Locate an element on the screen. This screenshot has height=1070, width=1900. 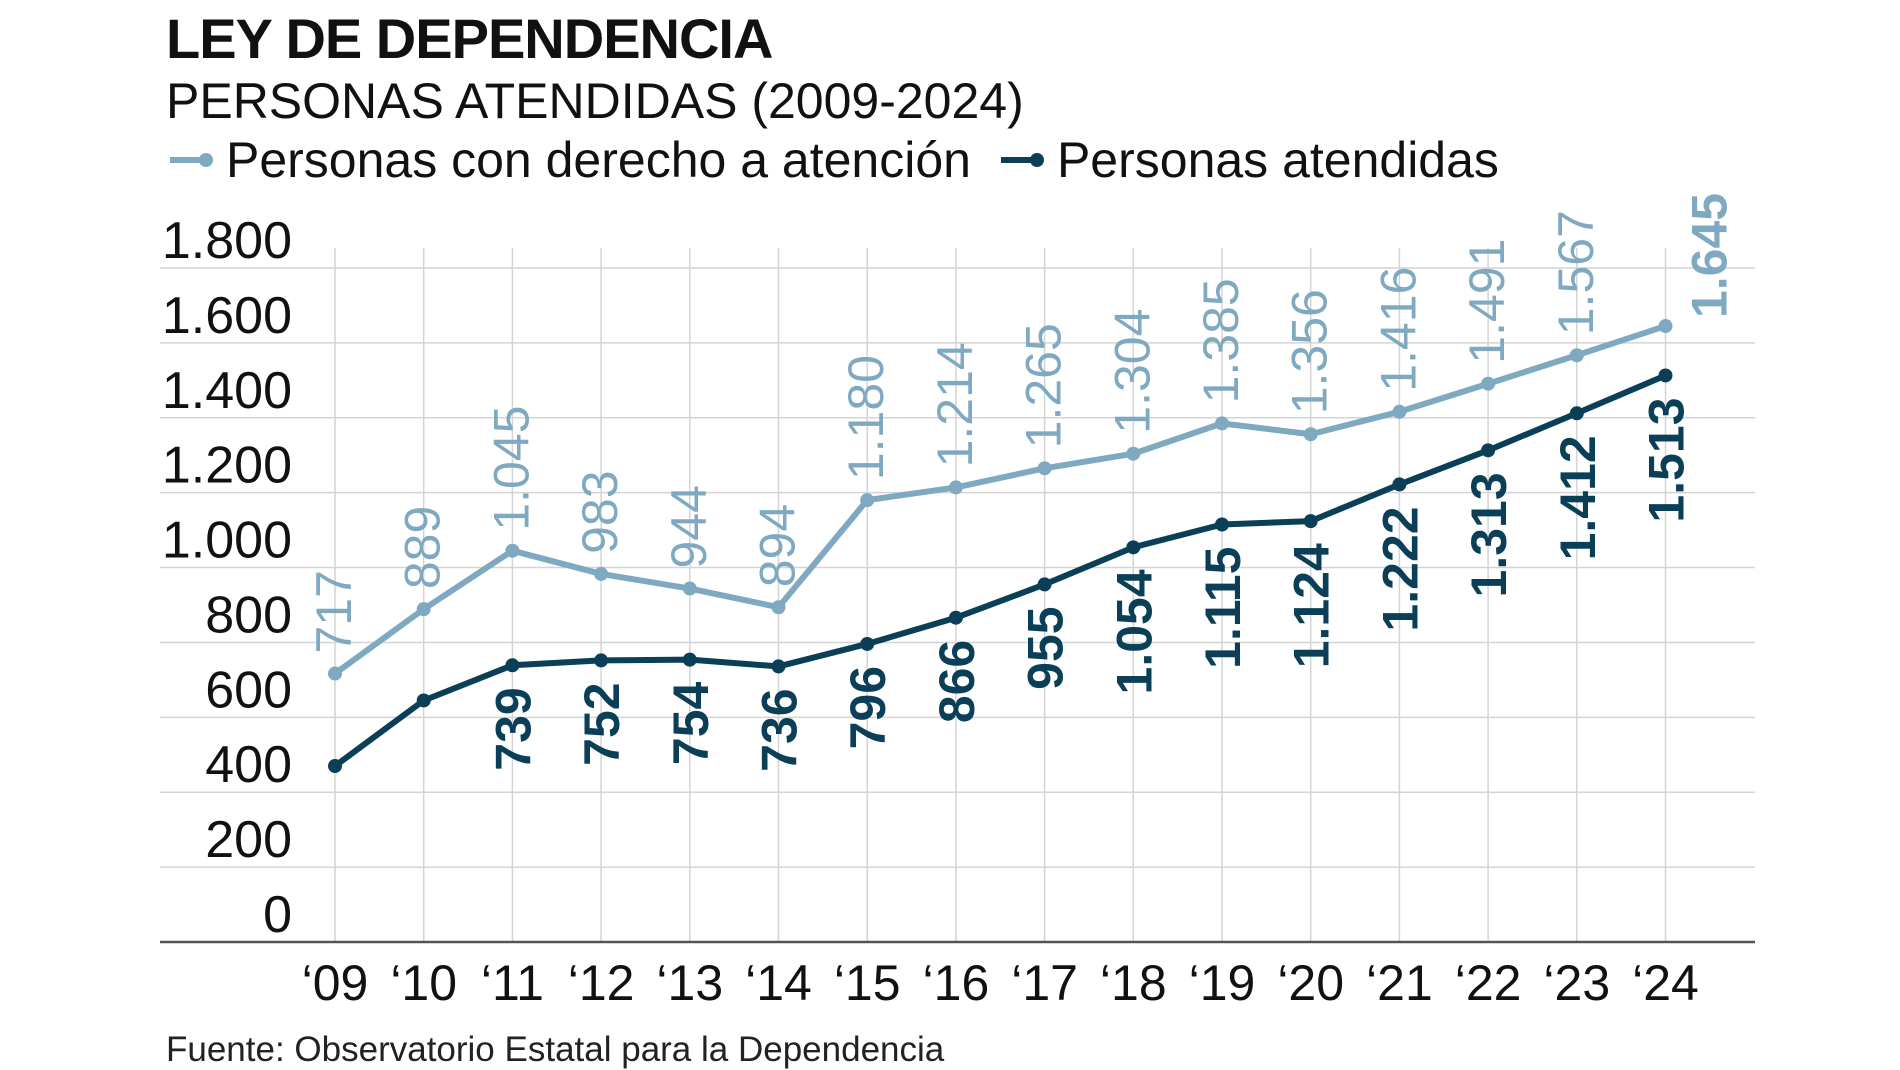
legend-label-rights: Personas con derecho a atención is located at coordinates (598, 160).